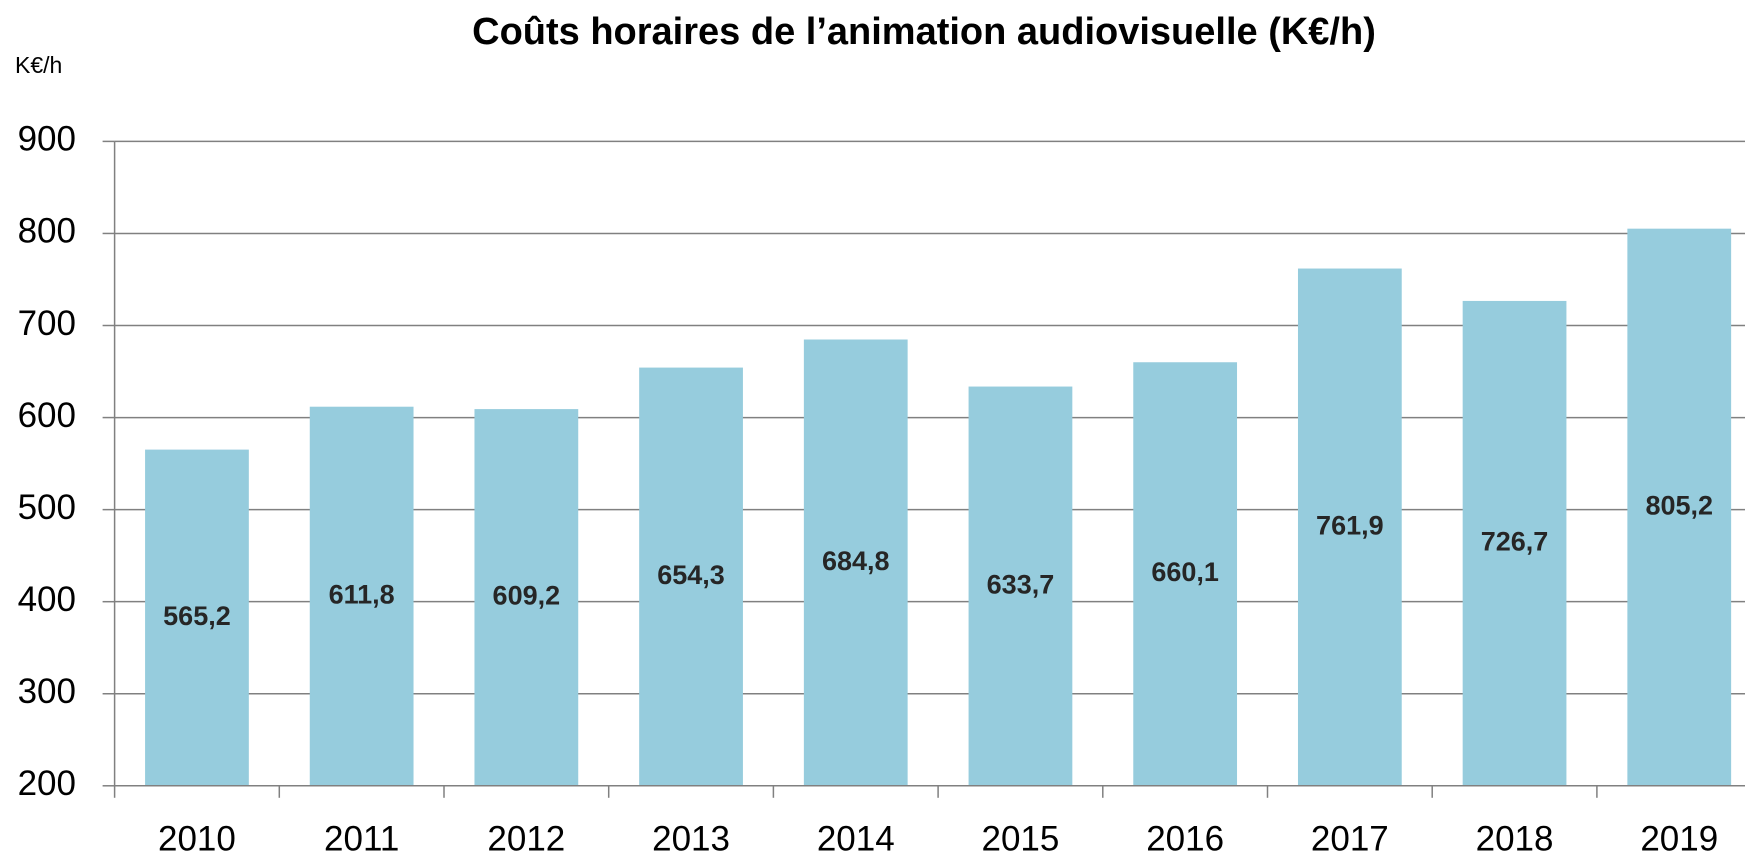 Image resolution: width=1745 pixels, height=858 pixels. I want to click on y-tick-label: 700, so click(47, 323).